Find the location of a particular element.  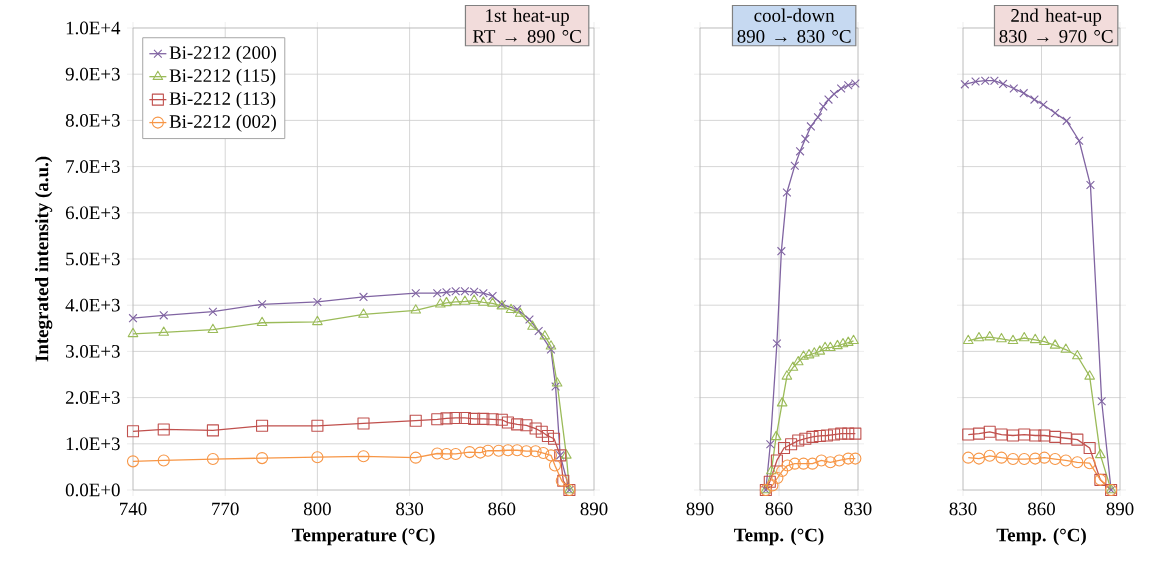

annotation: 2nd heat-up 830 → 970 °C is located at coordinates (1056, 25).